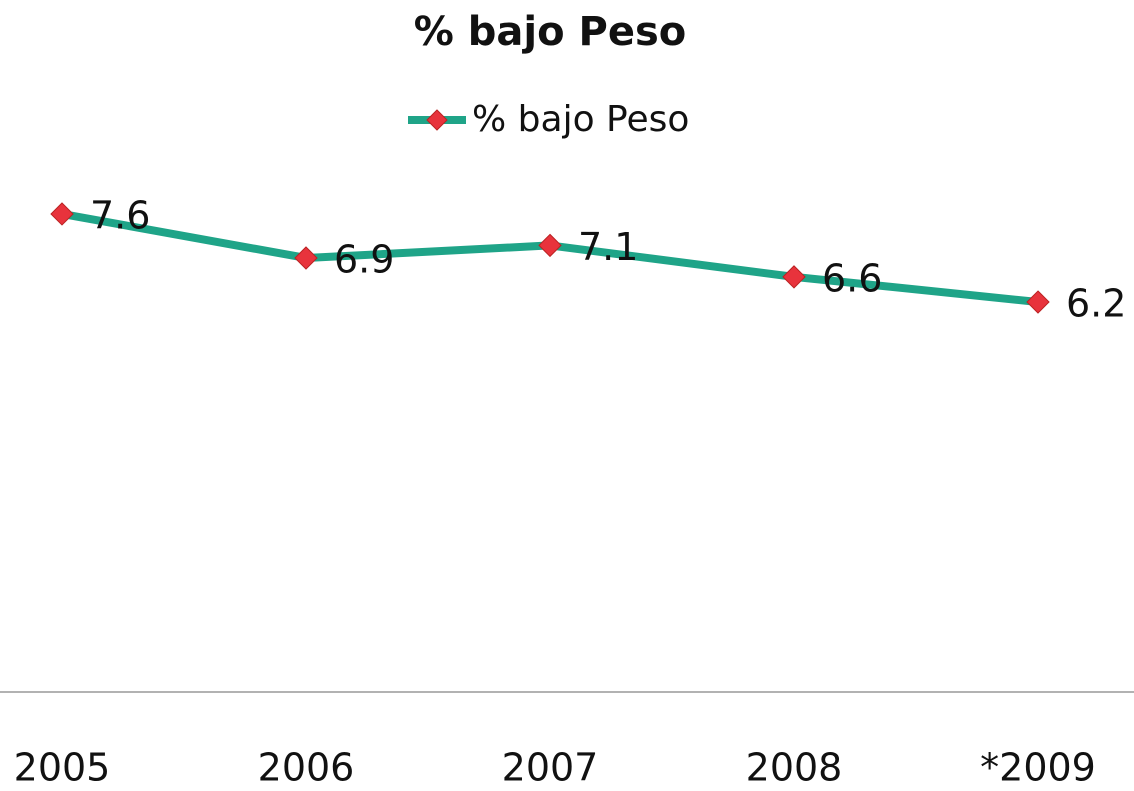 Image resolution: width=1134 pixels, height=791 pixels. What do you see at coordinates (437, 120) in the screenshot?
I see `legend-marker` at bounding box center [437, 120].